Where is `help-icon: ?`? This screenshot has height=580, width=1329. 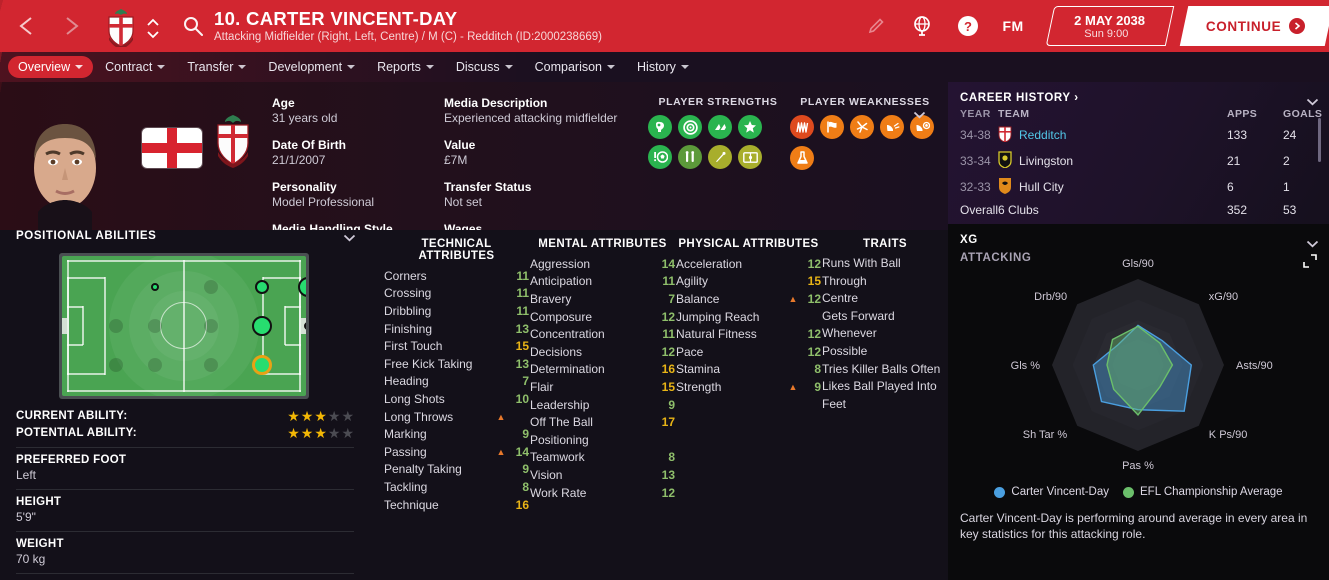 help-icon: ? is located at coordinates (968, 26).